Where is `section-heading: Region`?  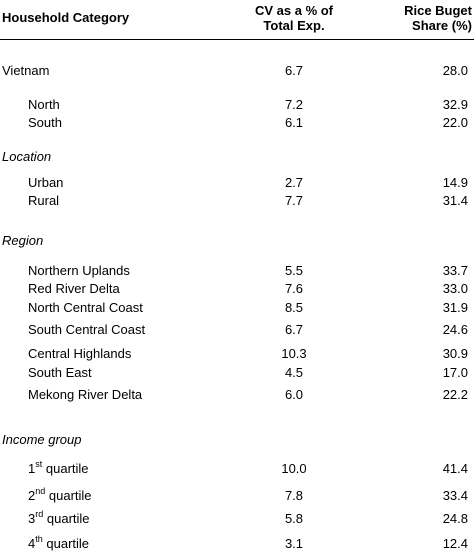
section-heading: Region is located at coordinates (23, 240).